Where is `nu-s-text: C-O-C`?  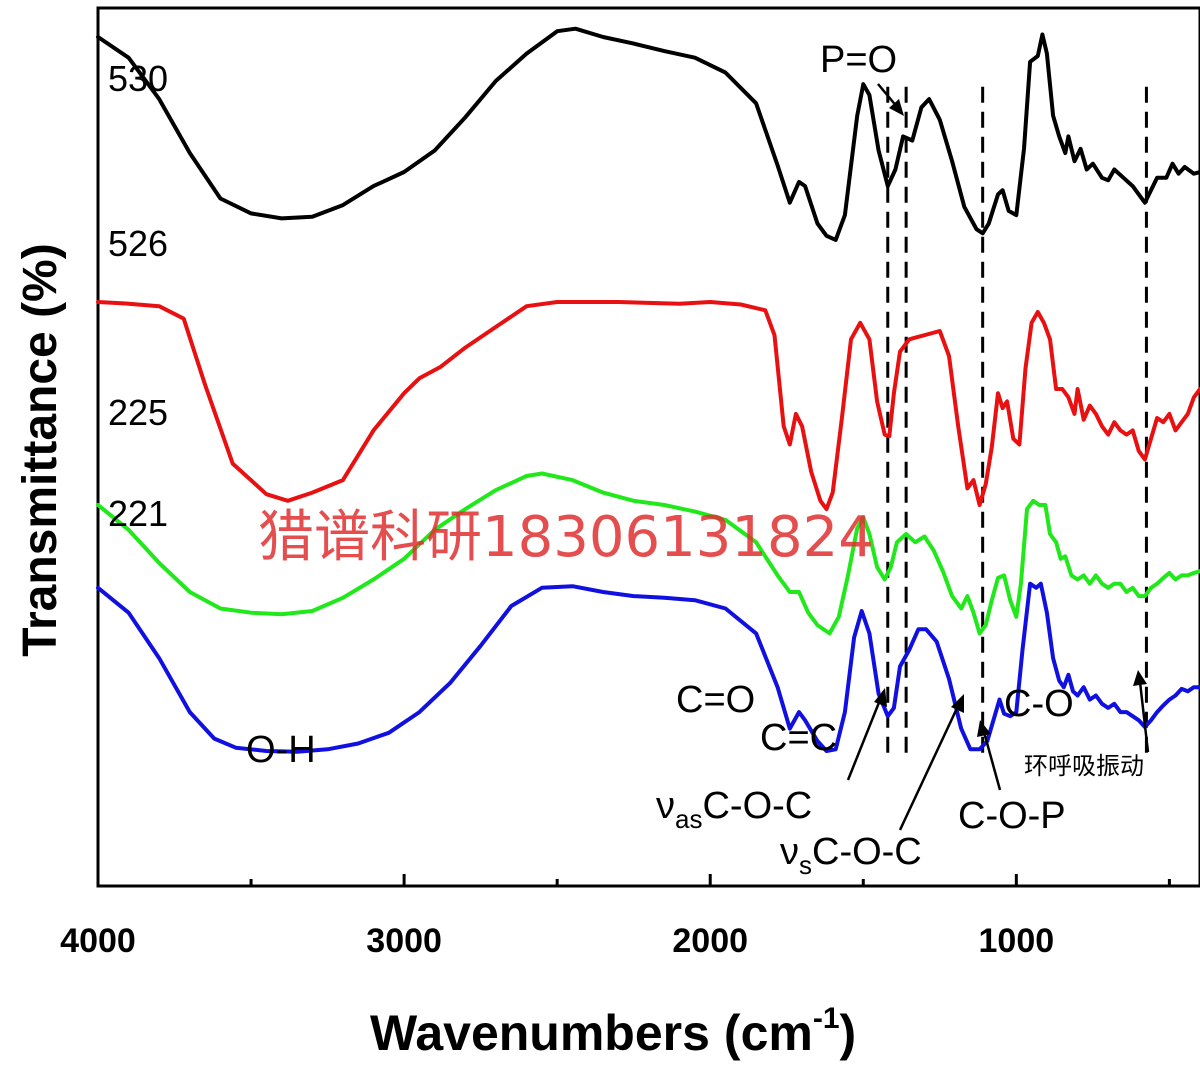 nu-s-text: C-O-C is located at coordinates (867, 852).